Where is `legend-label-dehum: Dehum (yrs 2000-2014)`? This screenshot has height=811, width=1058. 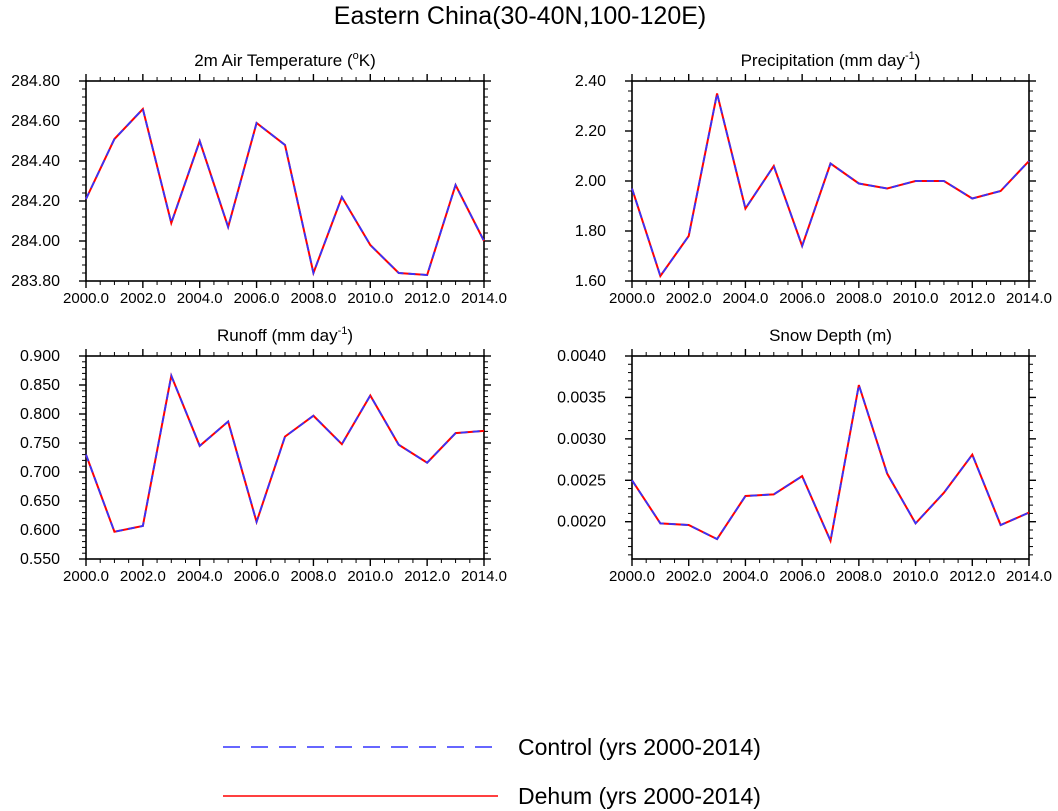
legend-label-dehum: Dehum (yrs 2000-2014) is located at coordinates (639, 796).